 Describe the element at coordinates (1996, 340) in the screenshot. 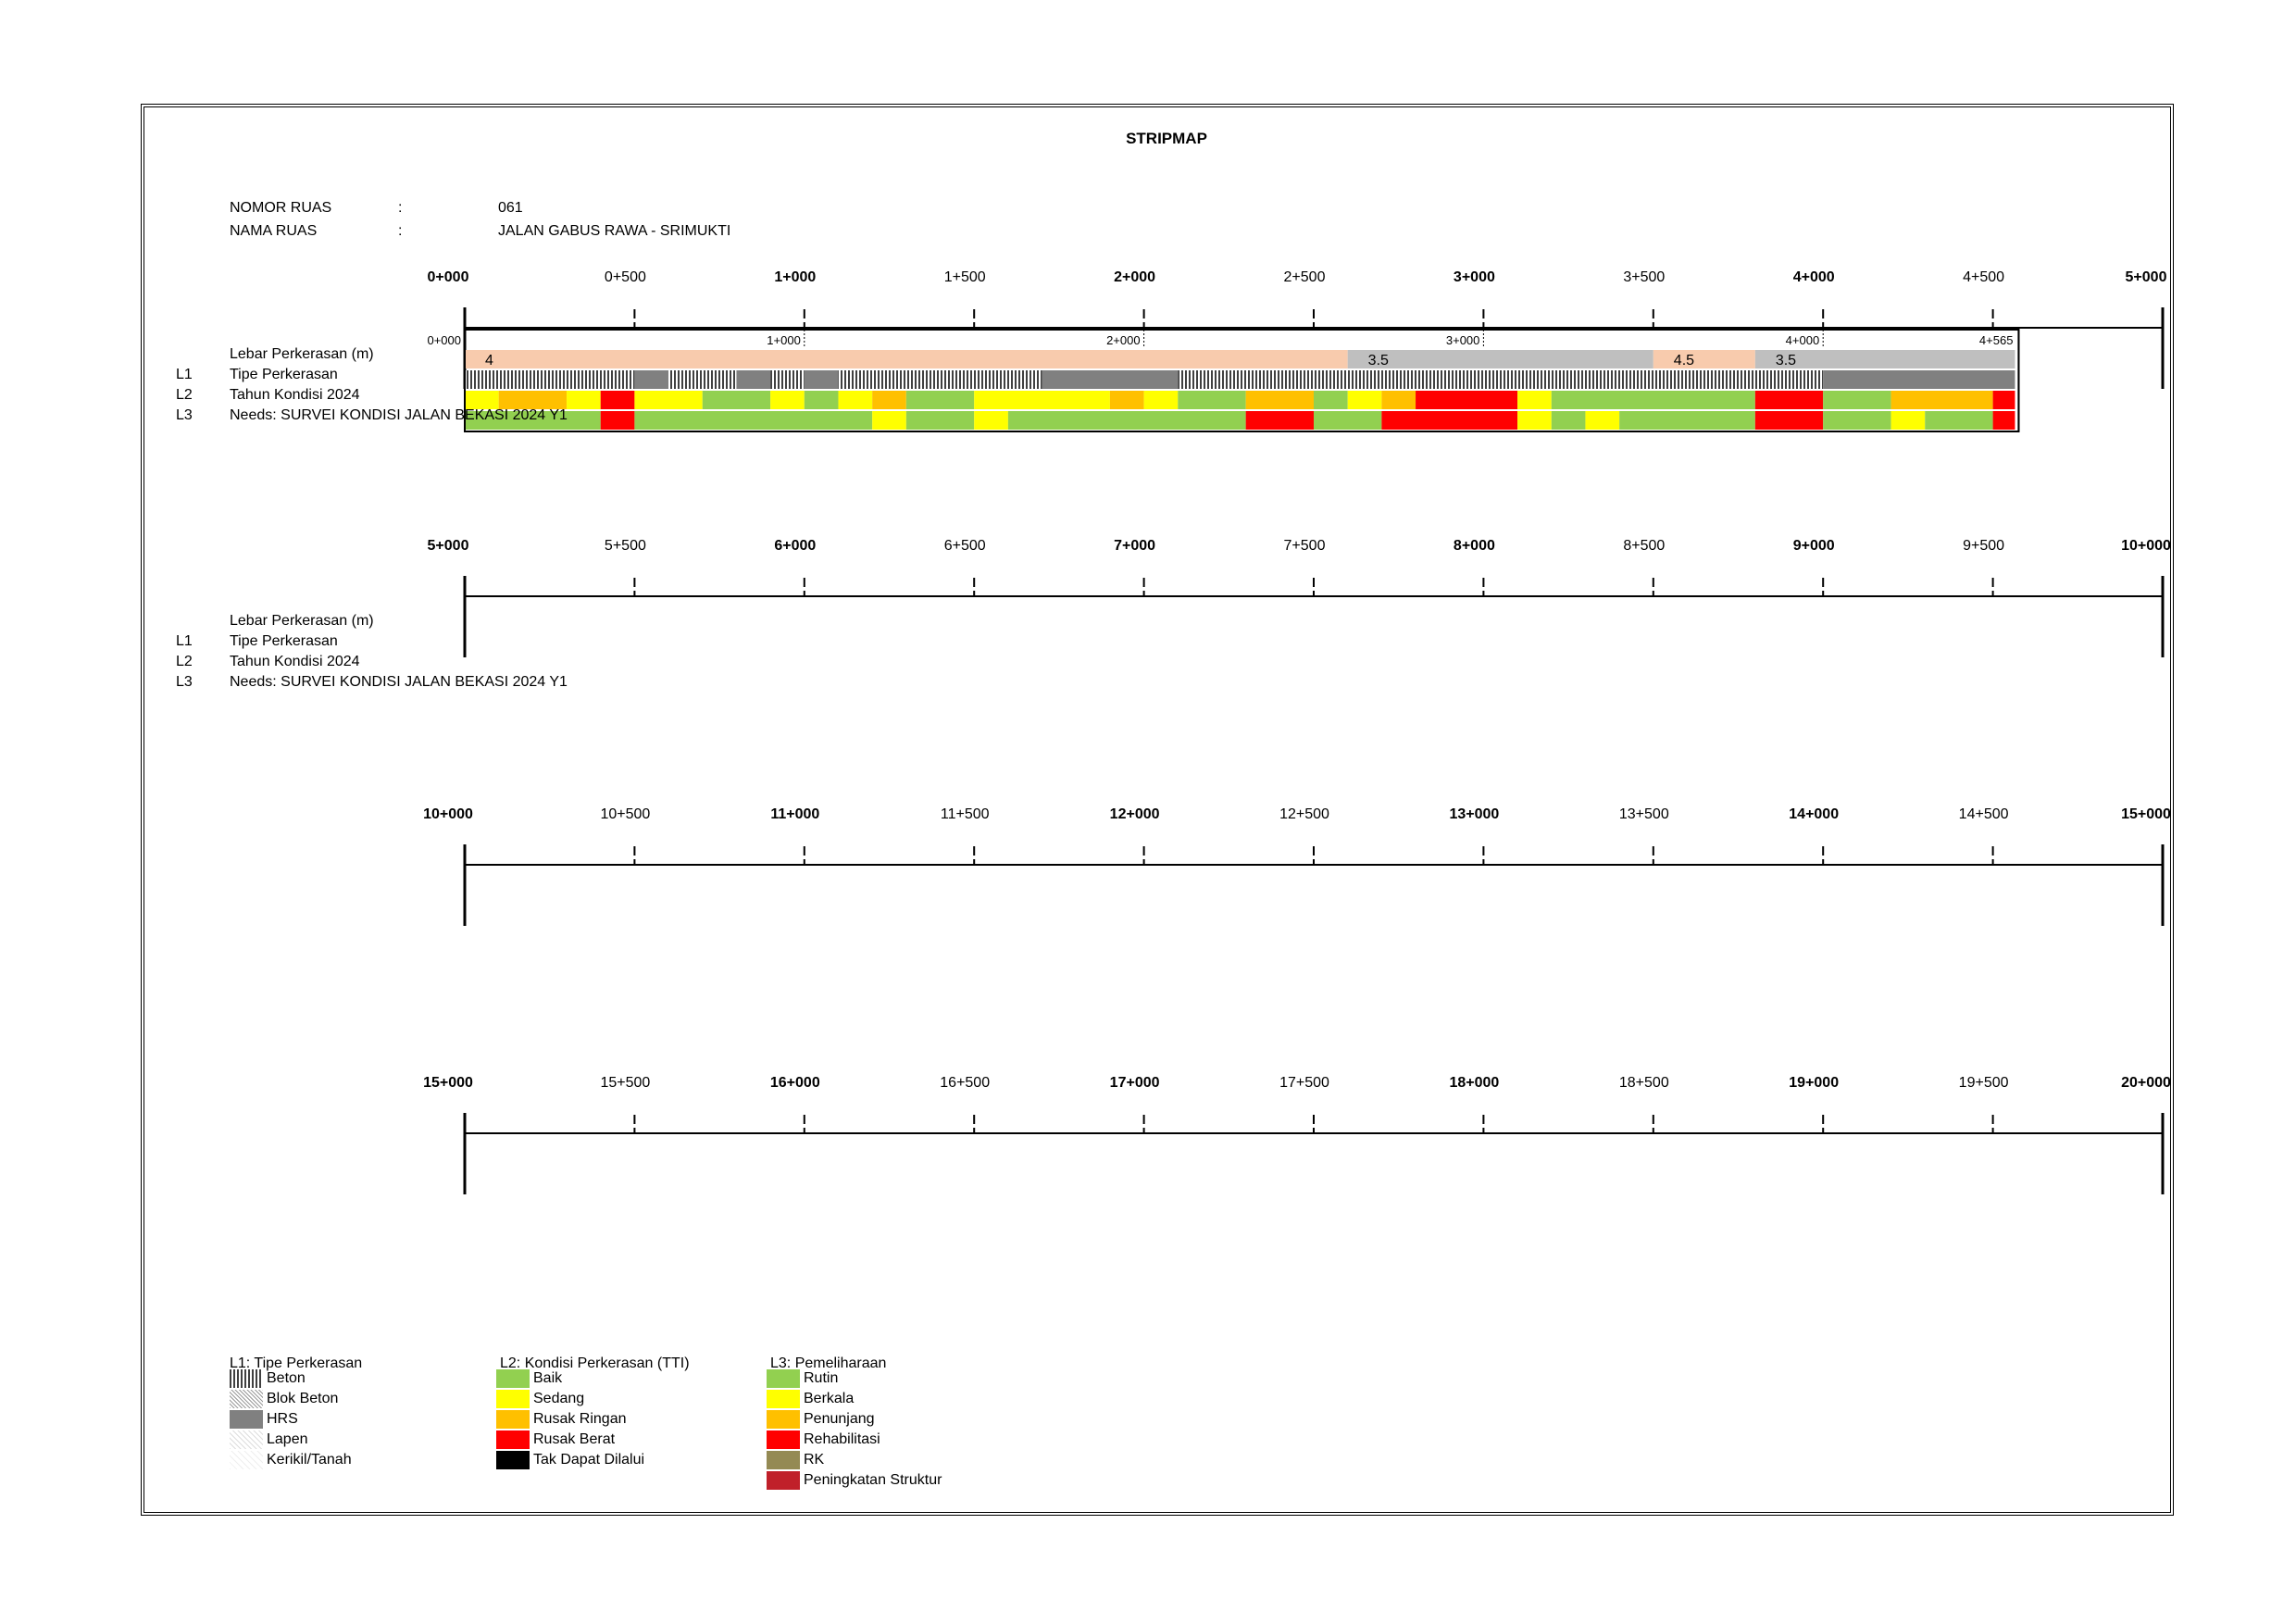

I see `inner-km-end-label: 4+565` at that location.